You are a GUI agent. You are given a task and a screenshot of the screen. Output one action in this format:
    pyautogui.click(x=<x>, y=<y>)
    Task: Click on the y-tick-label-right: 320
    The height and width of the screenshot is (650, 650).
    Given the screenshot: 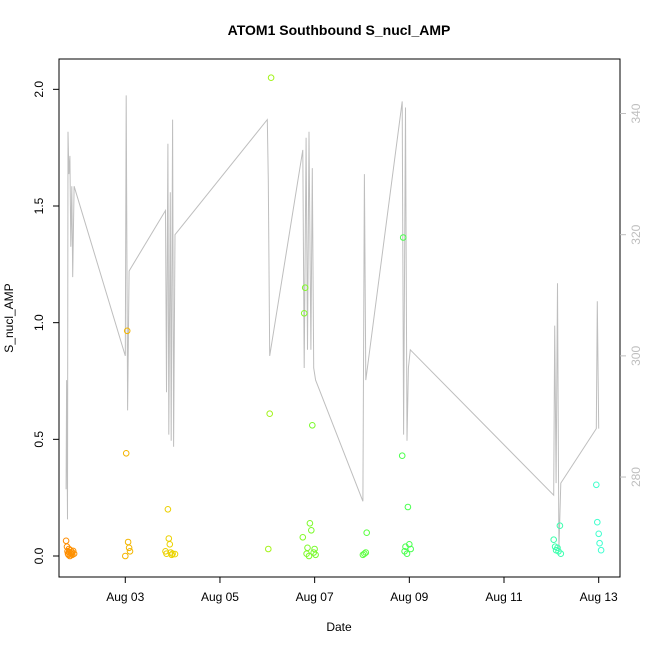 What is the action you would take?
    pyautogui.click(x=636, y=234)
    